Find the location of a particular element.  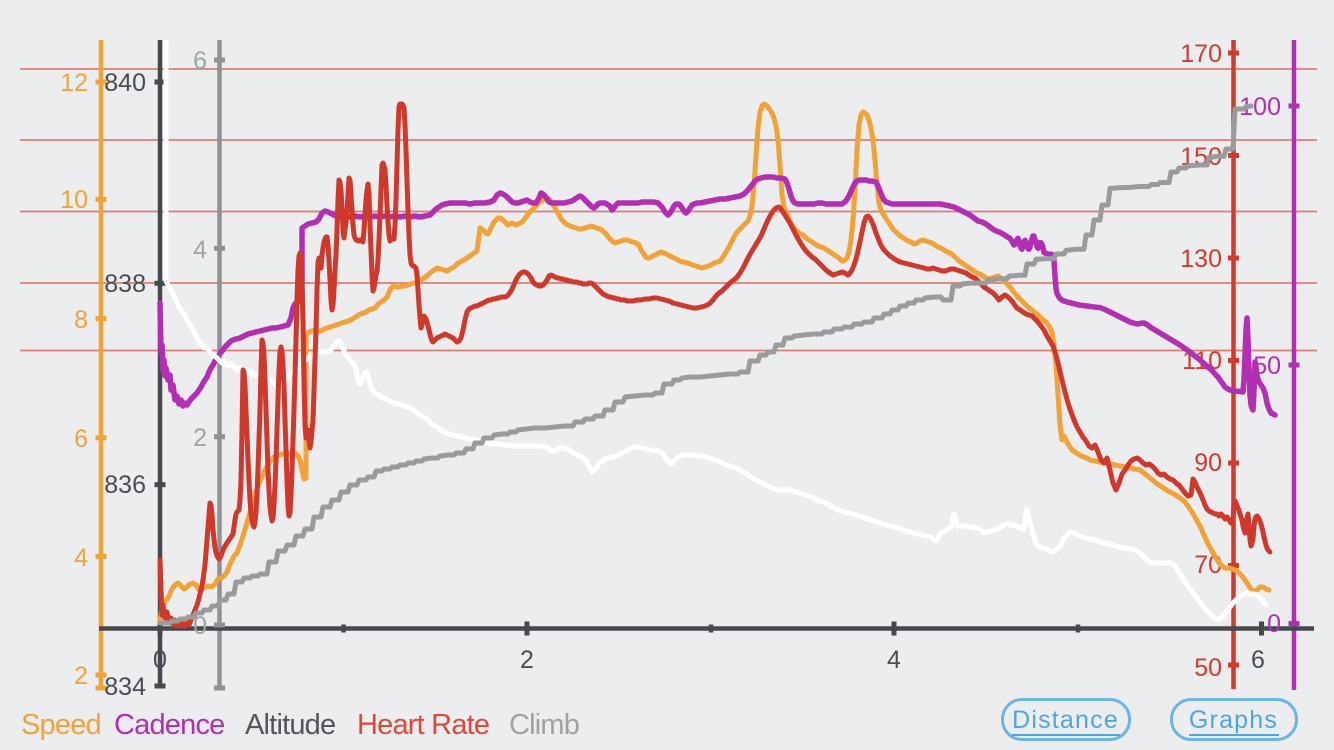

svg-text: 834 is located at coordinates (125, 687).